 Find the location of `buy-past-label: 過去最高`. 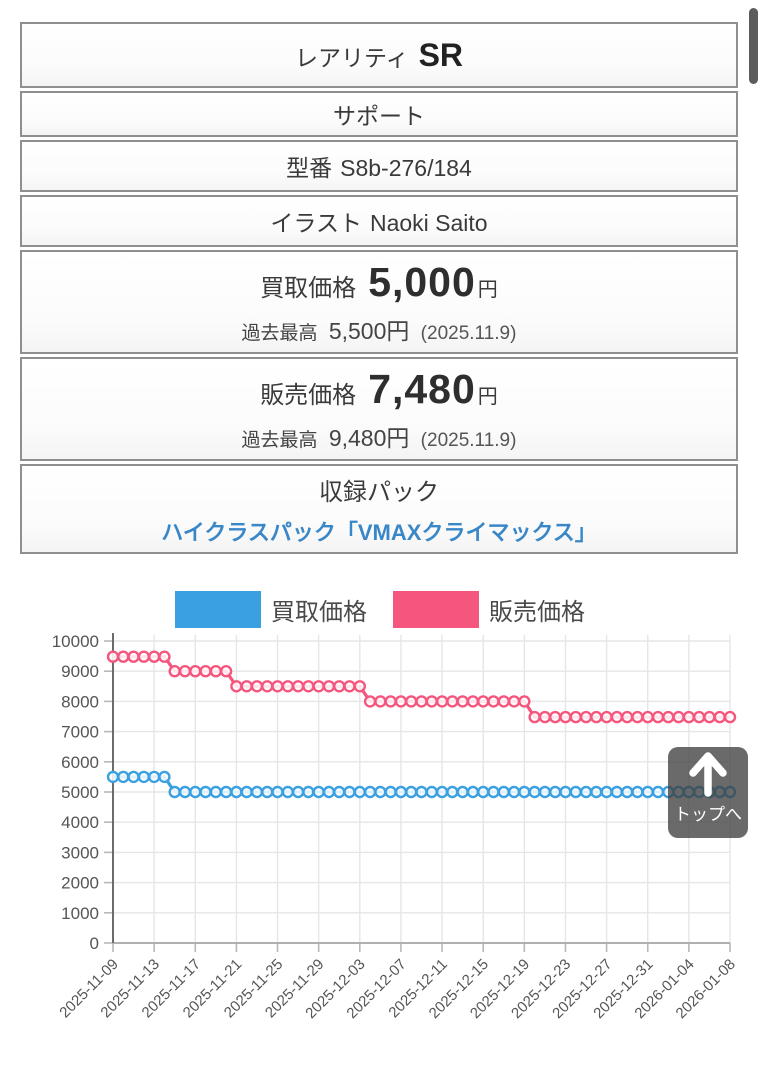

buy-past-label: 過去最高 is located at coordinates (279, 333).